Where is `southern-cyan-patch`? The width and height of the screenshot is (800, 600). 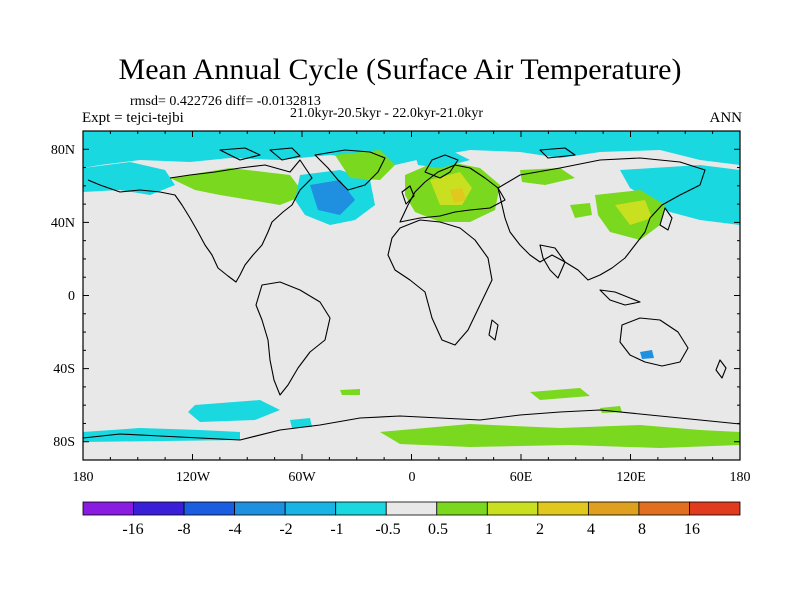 southern-cyan-patch is located at coordinates (234, 411).